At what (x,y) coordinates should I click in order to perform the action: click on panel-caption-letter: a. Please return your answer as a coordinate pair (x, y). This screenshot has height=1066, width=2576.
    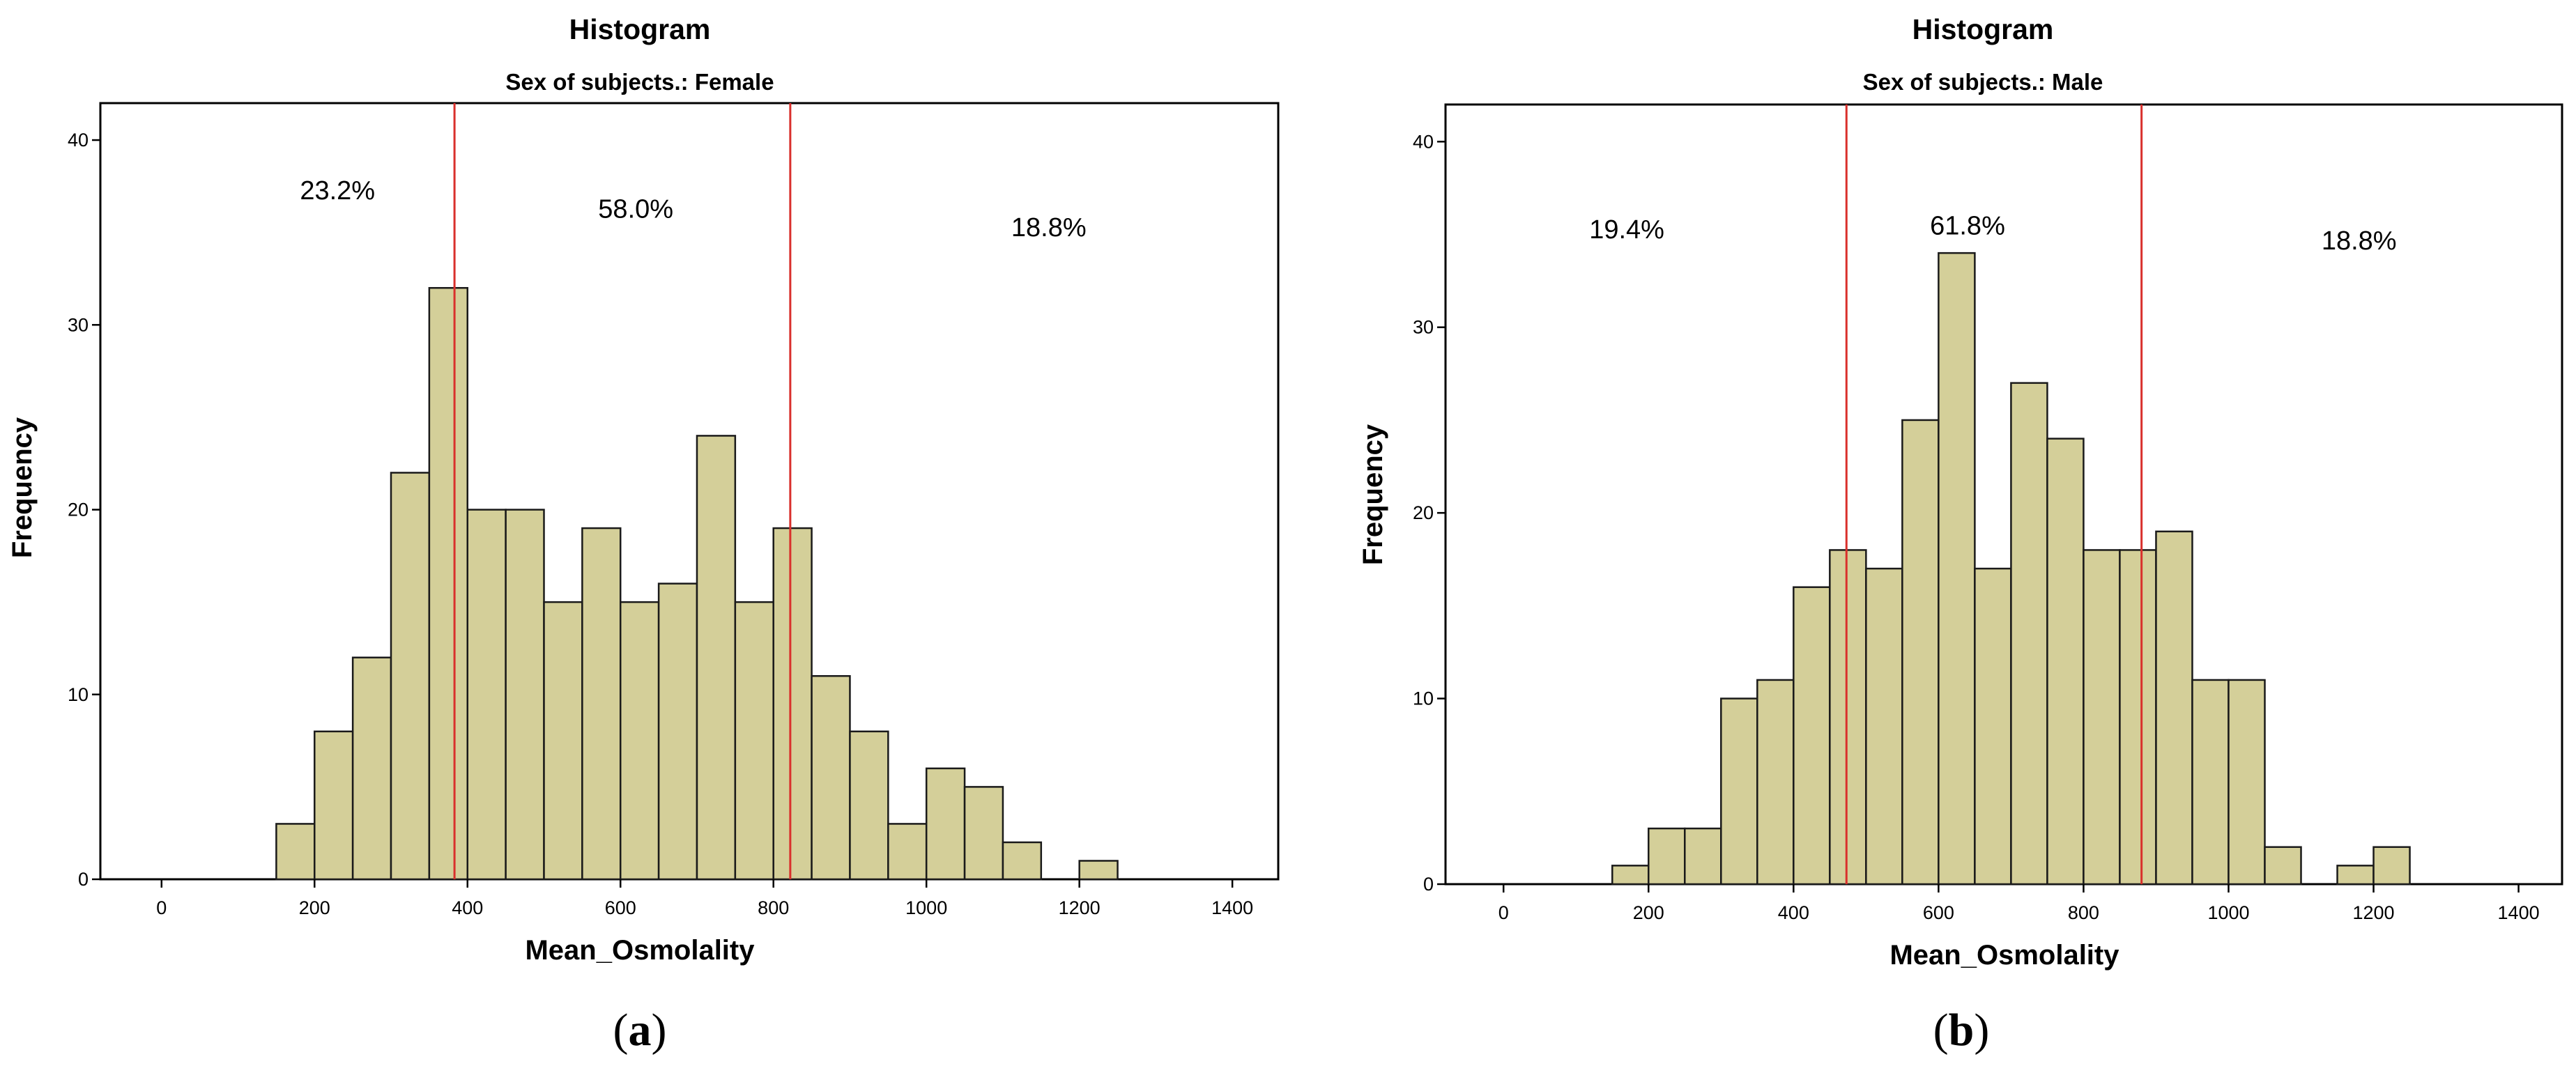
    Looking at the image, I should click on (640, 1030).